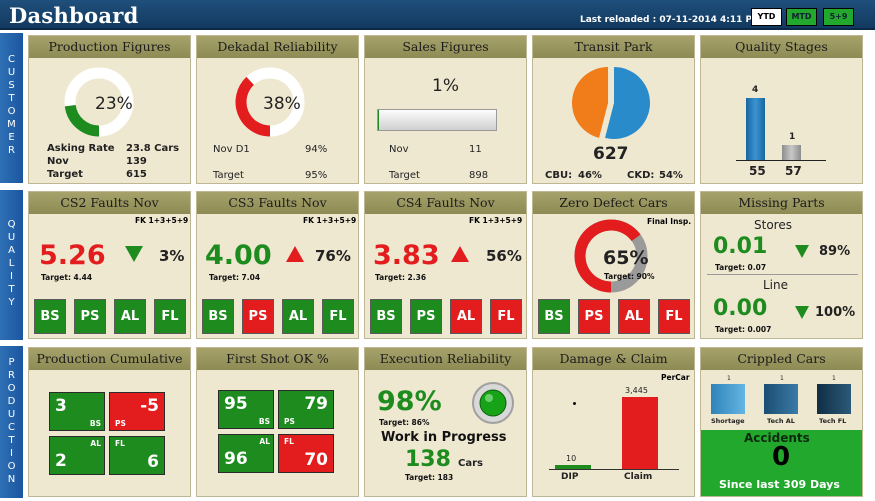 Image resolution: width=875 pixels, height=501 pixels. I want to click on bar-dip, so click(573, 467).